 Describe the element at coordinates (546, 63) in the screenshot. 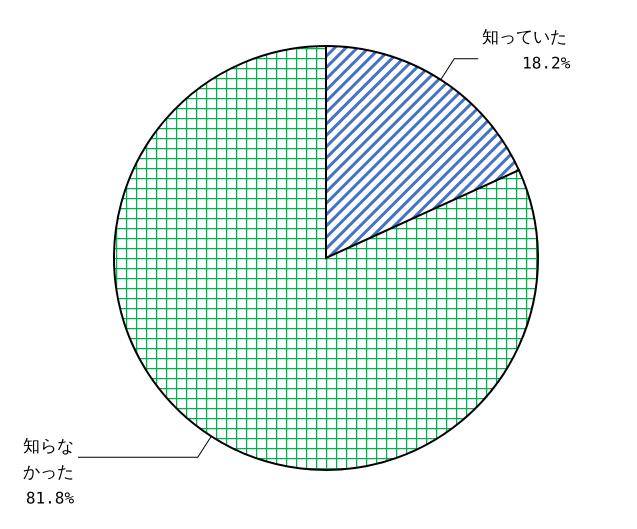

I see `data-label: 18.2%` at that location.